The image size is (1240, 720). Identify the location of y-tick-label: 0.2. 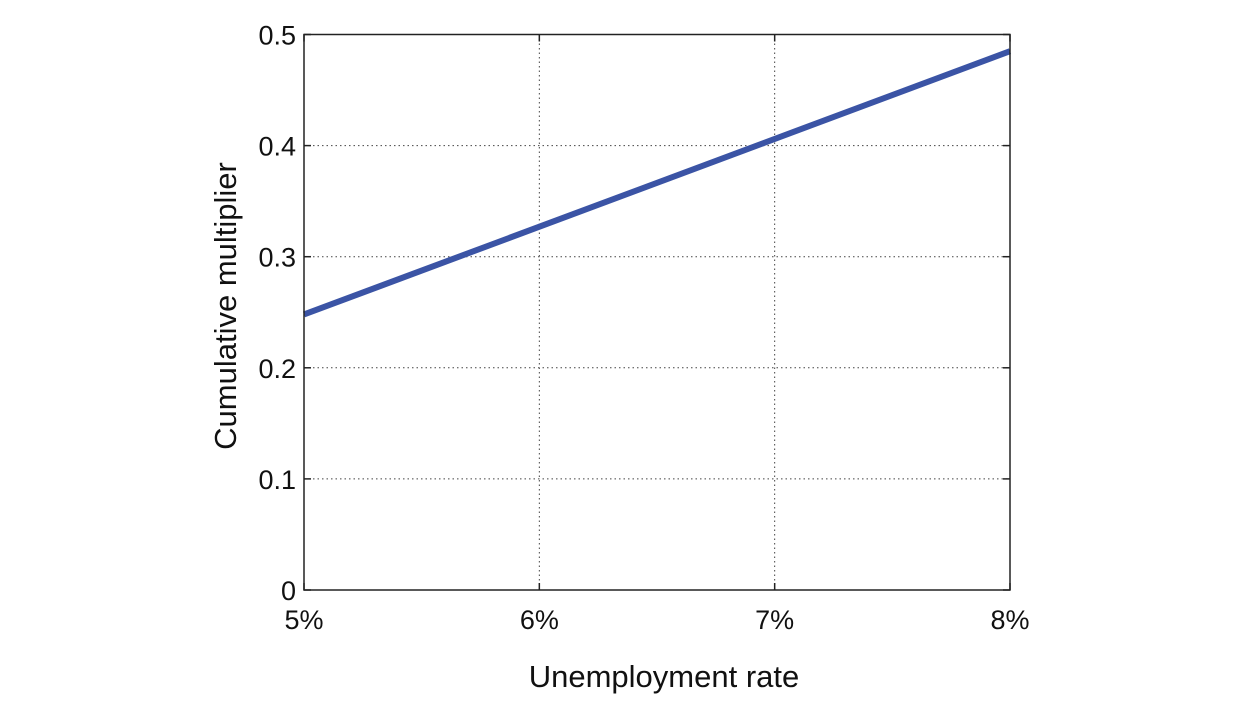
(277, 369).